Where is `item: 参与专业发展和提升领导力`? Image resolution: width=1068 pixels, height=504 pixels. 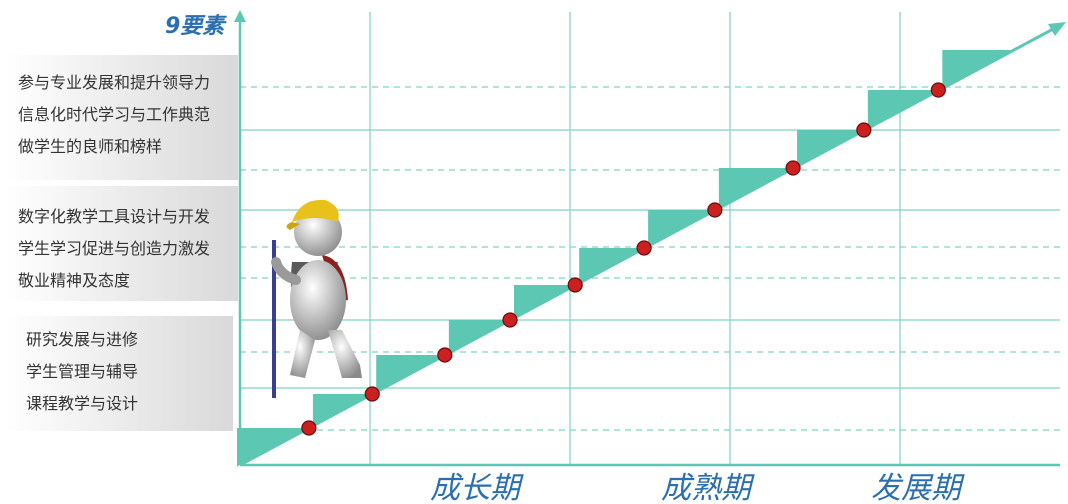
item: 参与专业发展和提升领导力 is located at coordinates (114, 82).